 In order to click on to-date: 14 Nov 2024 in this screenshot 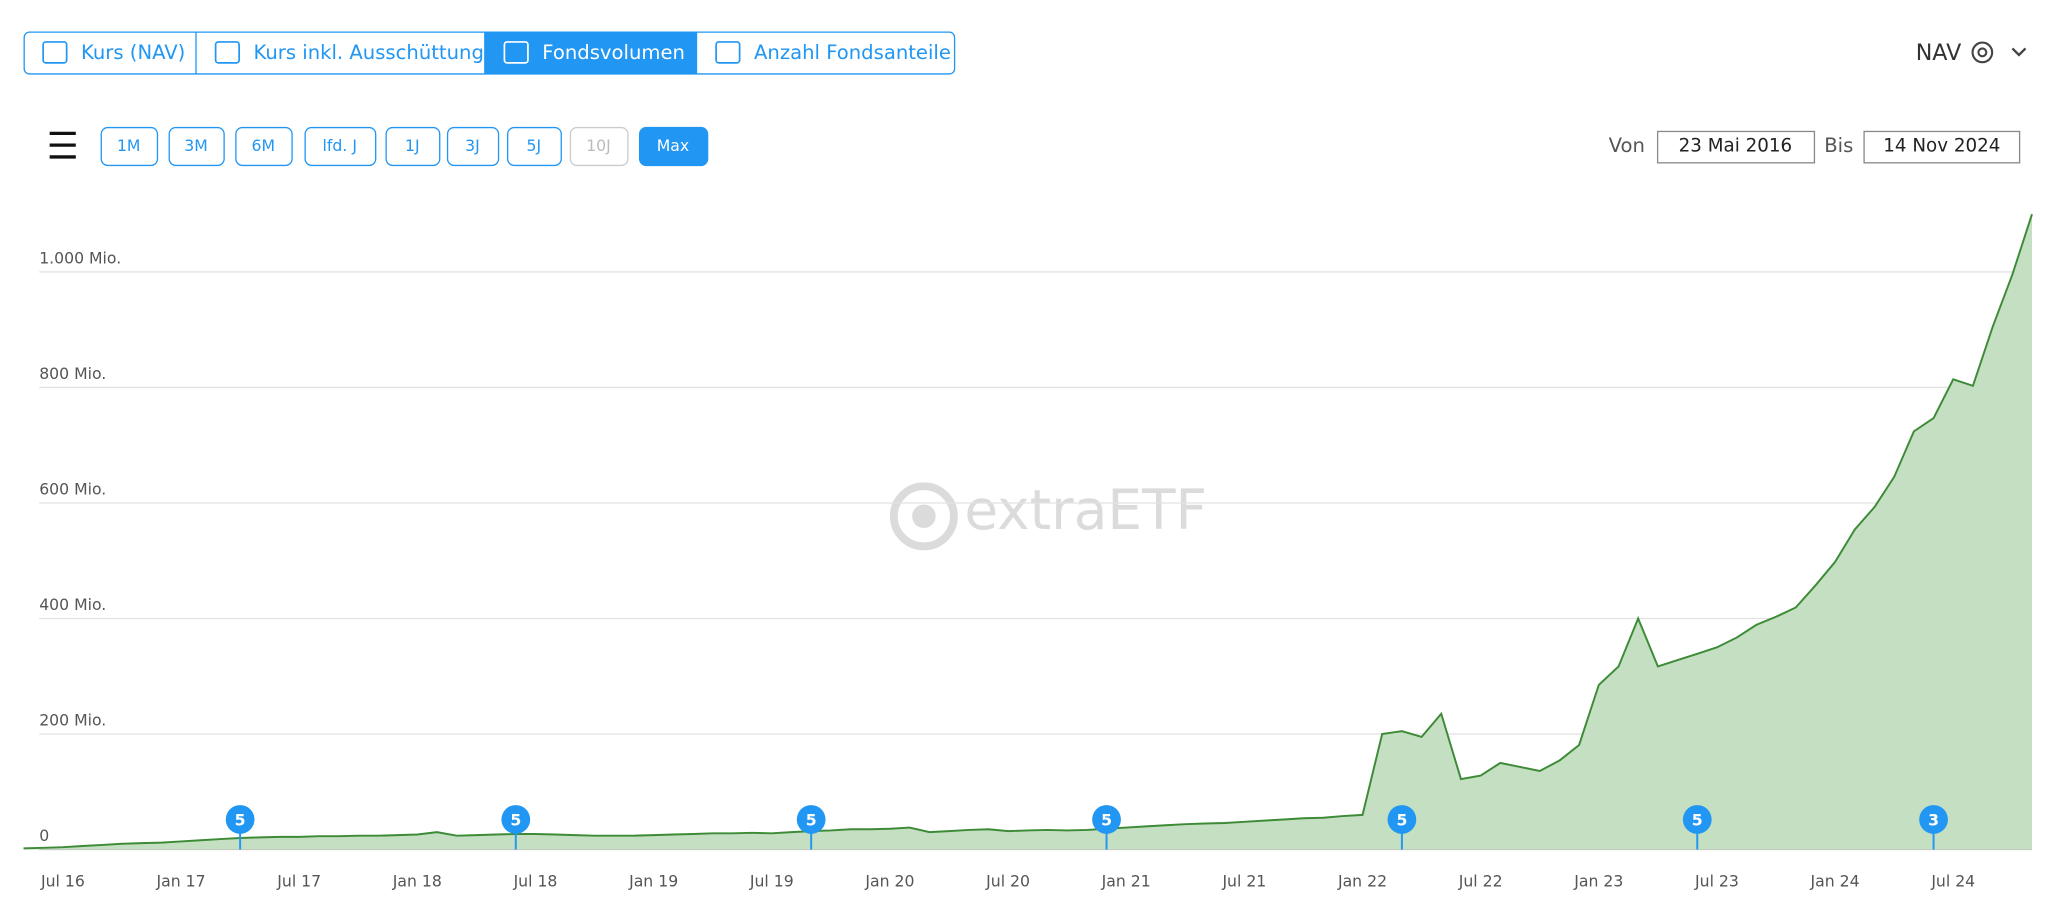, I will do `click(1941, 145)`.